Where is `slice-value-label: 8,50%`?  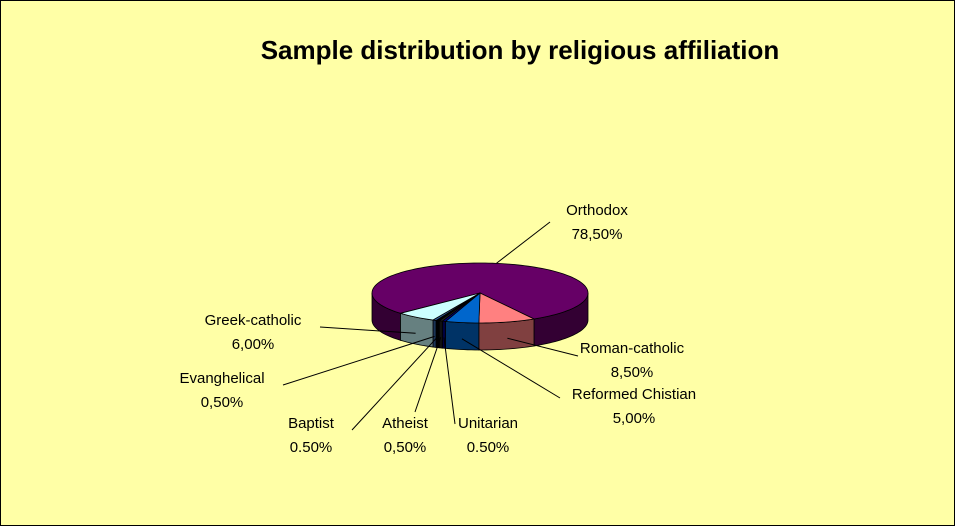 slice-value-label: 8,50% is located at coordinates (632, 372).